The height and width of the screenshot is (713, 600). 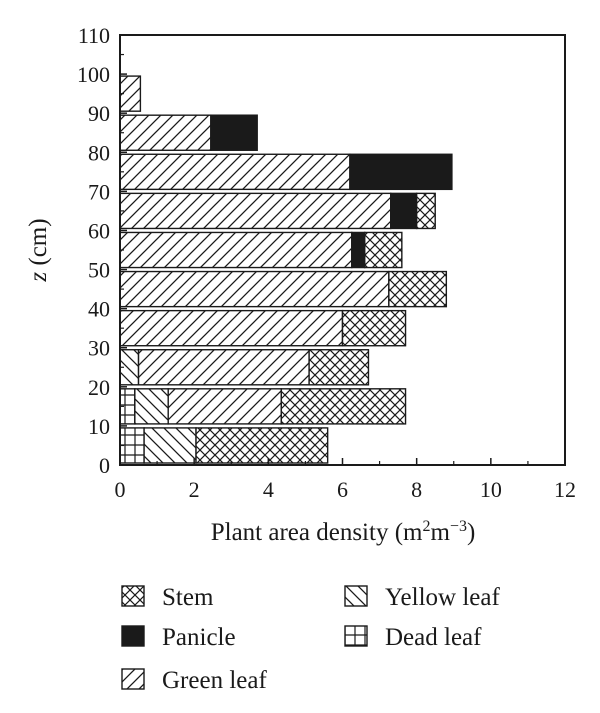 What do you see at coordinates (133, 596) in the screenshot?
I see `legend-swatch-stem` at bounding box center [133, 596].